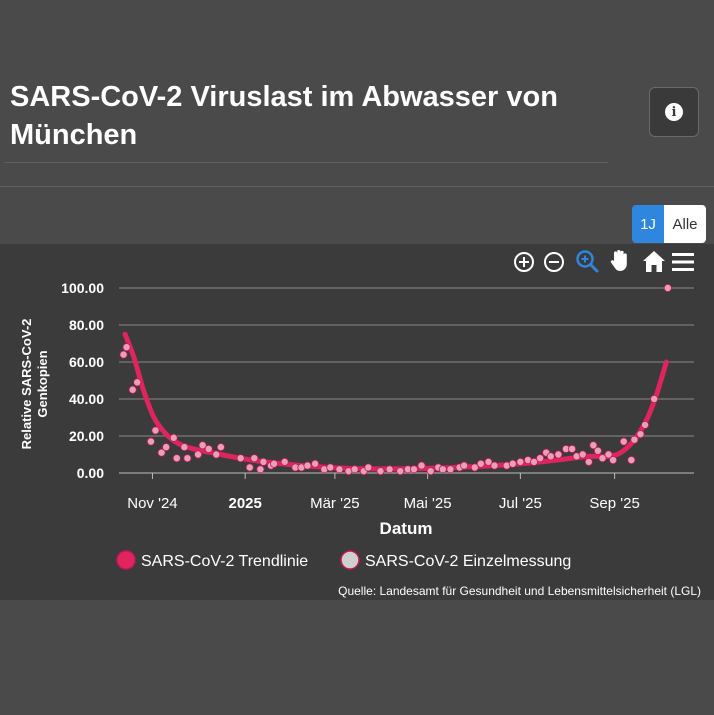 The width and height of the screenshot is (714, 715). What do you see at coordinates (357, 186) in the screenshot?
I see `section-divider` at bounding box center [357, 186].